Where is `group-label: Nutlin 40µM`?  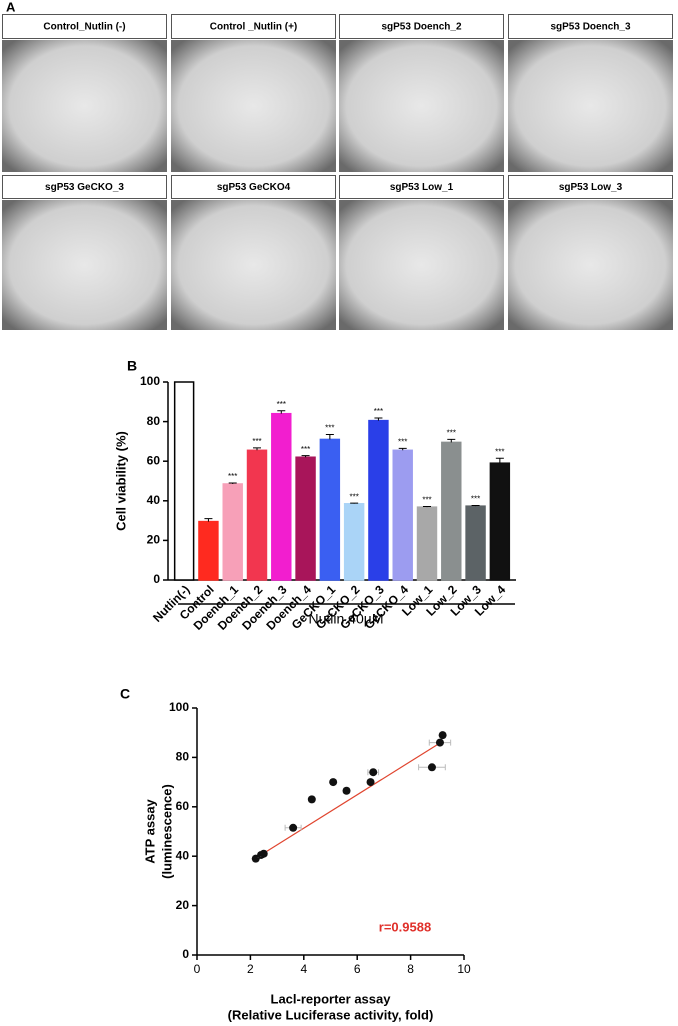
group-label: Nutlin 40µM is located at coordinates (346, 619).